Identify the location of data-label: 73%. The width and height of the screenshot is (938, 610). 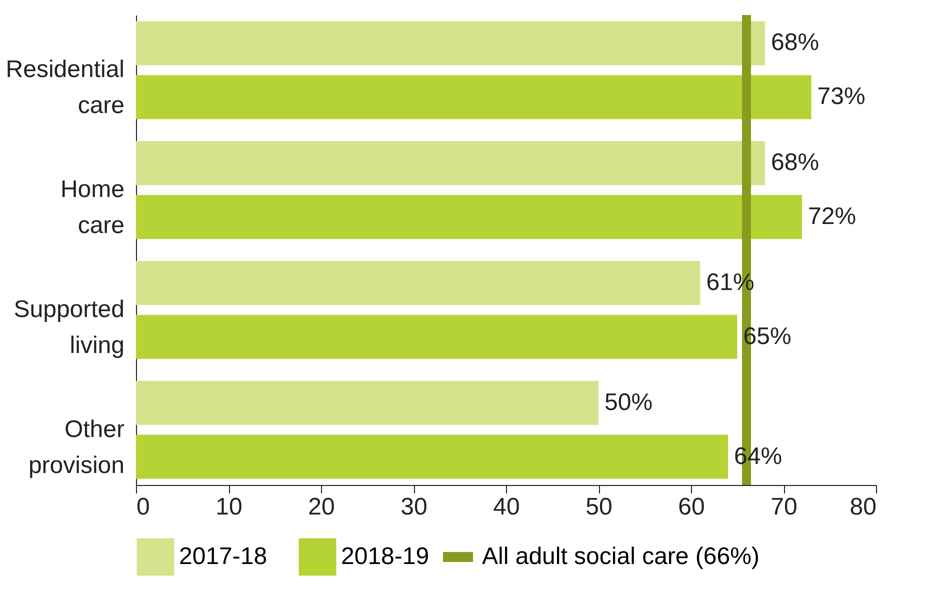
(841, 96).